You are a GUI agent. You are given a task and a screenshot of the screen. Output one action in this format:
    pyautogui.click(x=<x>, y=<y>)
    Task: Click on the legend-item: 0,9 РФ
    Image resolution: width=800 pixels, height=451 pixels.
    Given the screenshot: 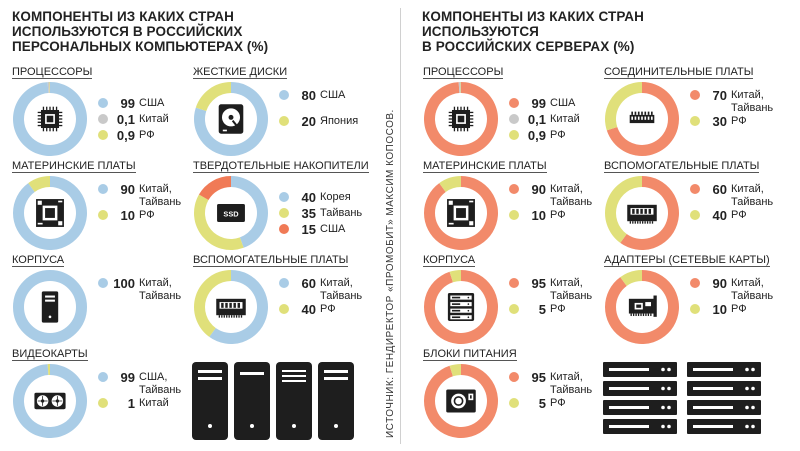 What is the action you would take?
    pyautogui.click(x=150, y=136)
    